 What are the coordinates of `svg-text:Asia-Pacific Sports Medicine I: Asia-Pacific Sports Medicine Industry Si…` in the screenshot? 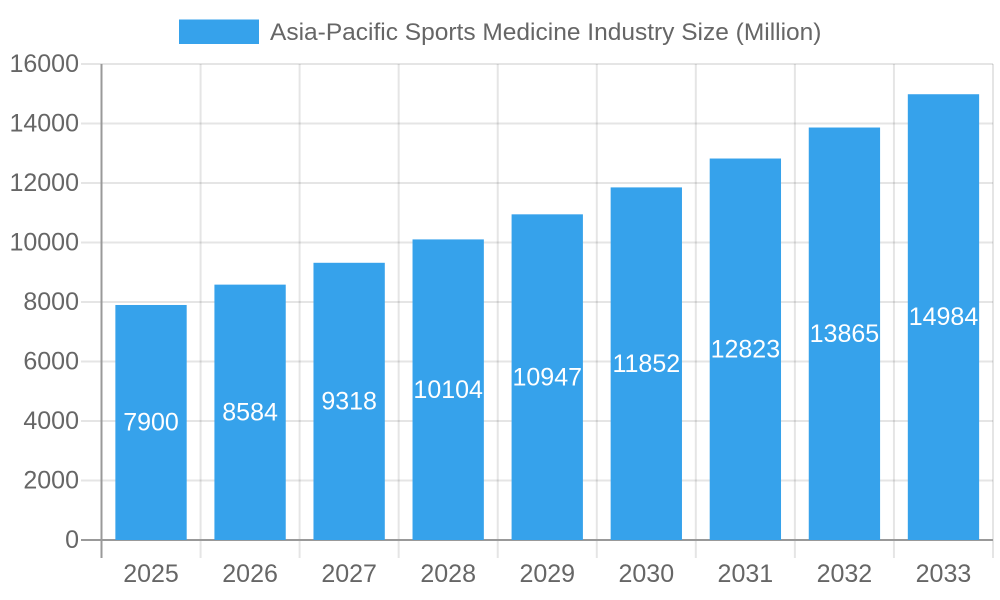 It's located at (545, 32).